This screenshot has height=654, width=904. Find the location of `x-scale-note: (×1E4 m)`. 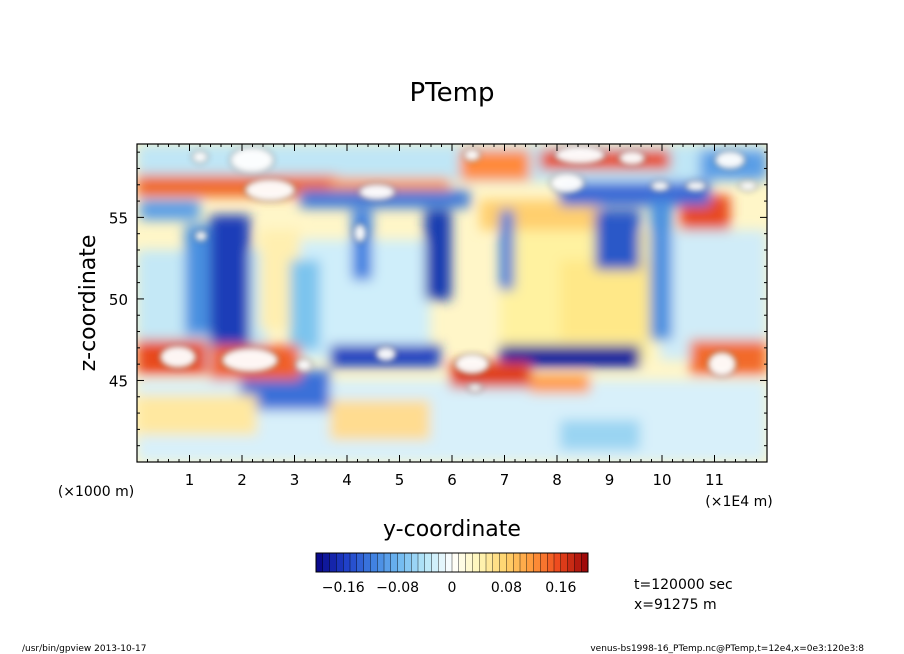

x-scale-note: (×1E4 m) is located at coordinates (738, 502).